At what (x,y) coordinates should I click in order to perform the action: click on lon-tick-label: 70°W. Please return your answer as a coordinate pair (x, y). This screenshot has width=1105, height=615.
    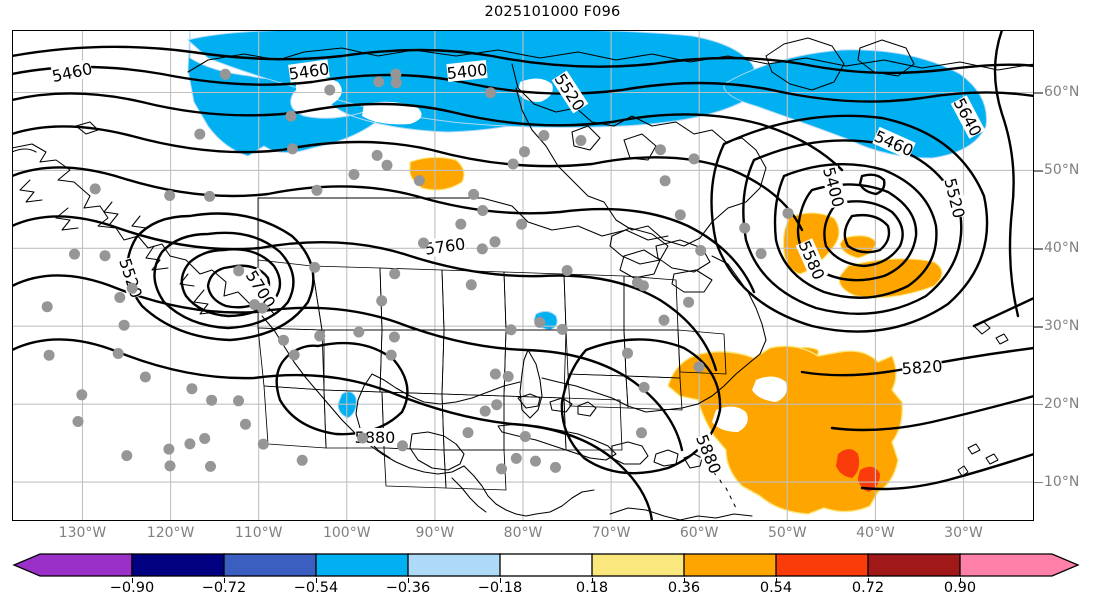
    Looking at the image, I should click on (611, 533).